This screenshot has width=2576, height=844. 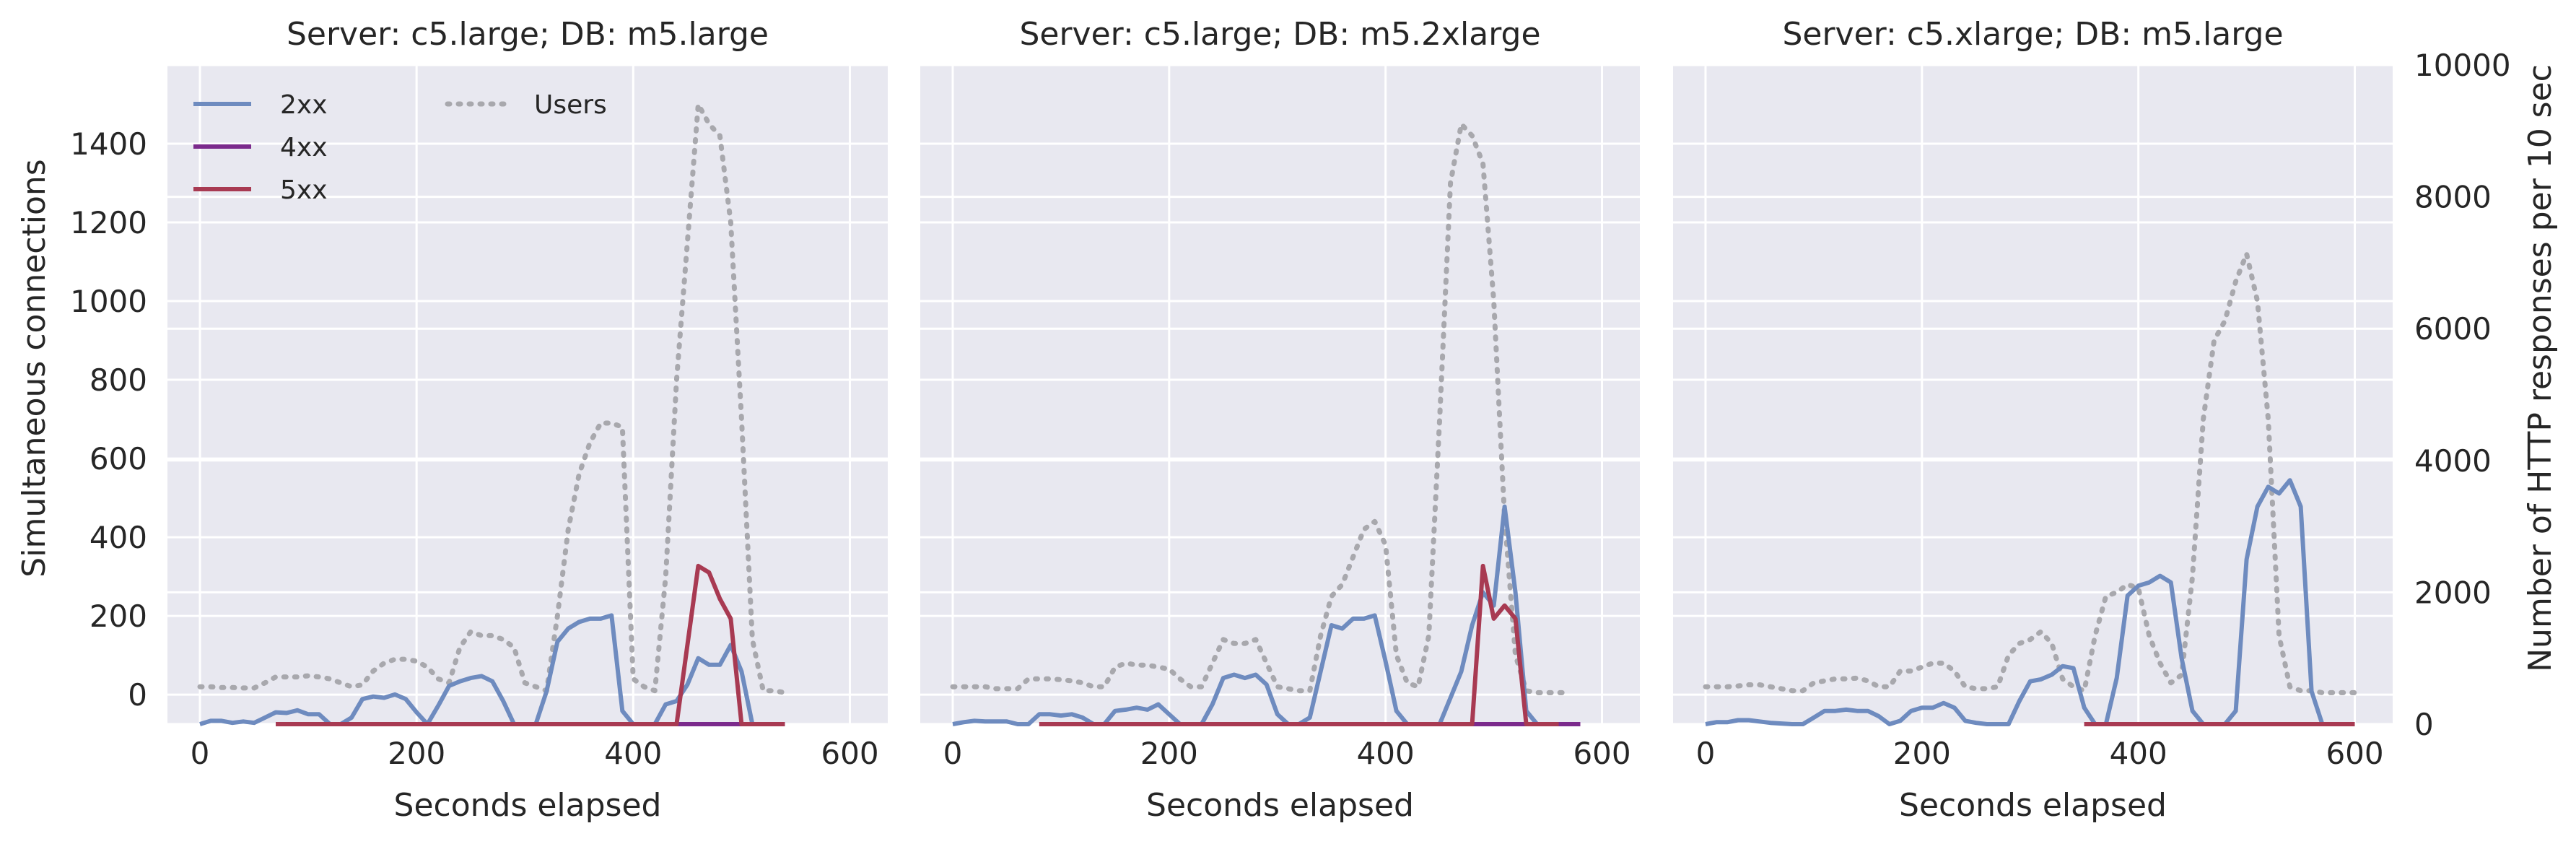 I want to click on y-tick-label: 400, so click(x=118, y=537).